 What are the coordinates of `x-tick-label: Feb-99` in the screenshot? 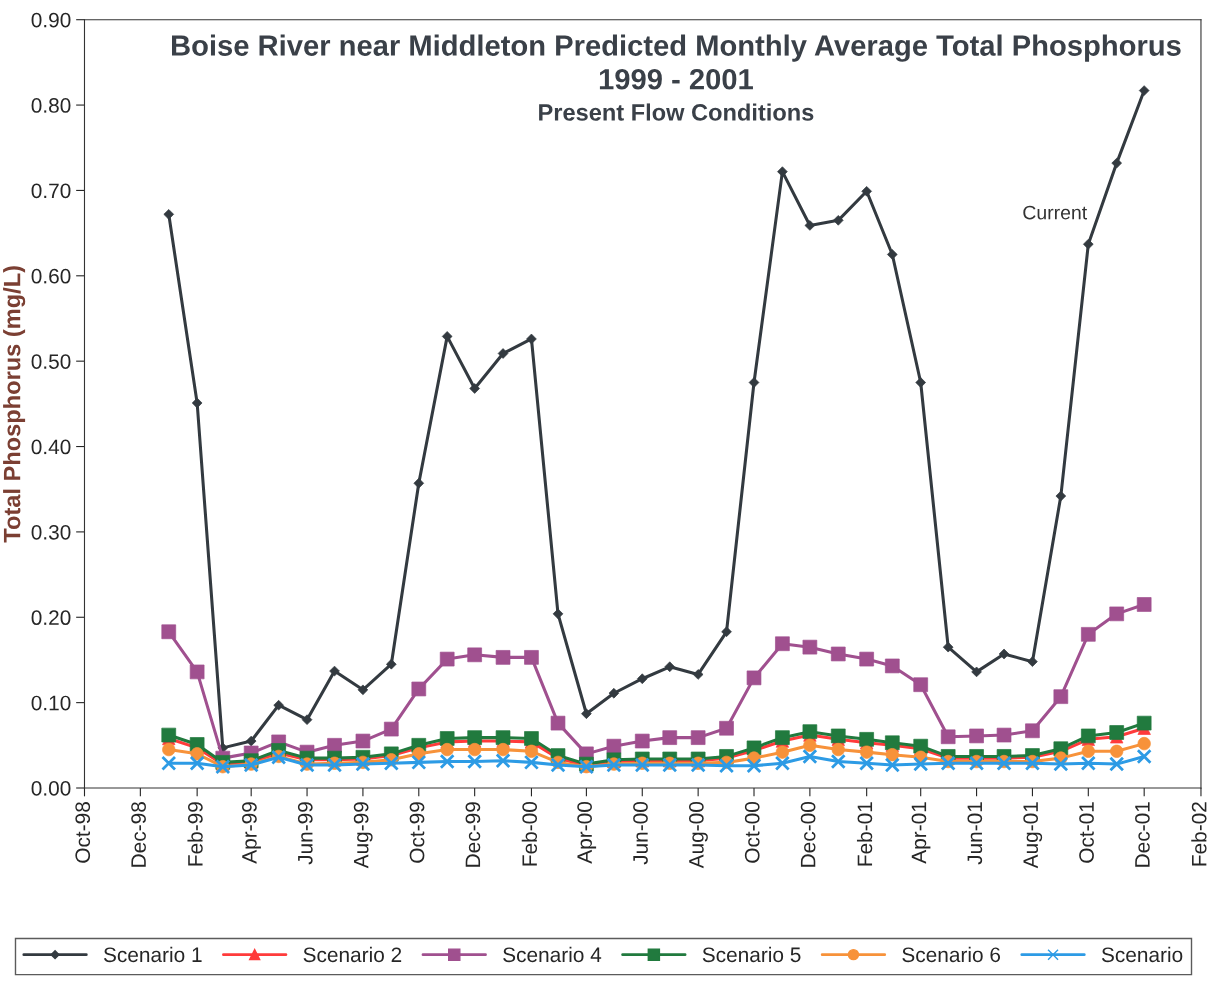 It's located at (195, 834).